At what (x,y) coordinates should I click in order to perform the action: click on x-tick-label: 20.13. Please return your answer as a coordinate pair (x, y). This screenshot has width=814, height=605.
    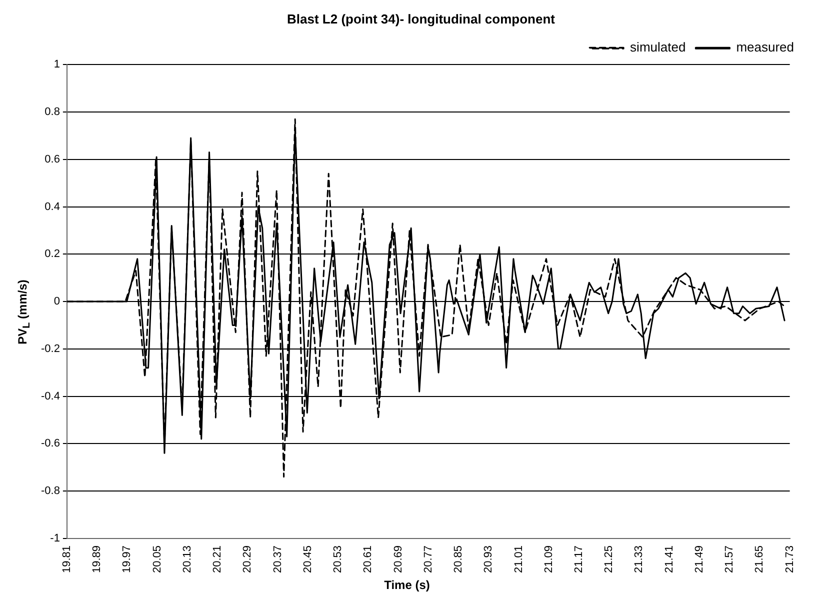
    Looking at the image, I should click on (187, 559).